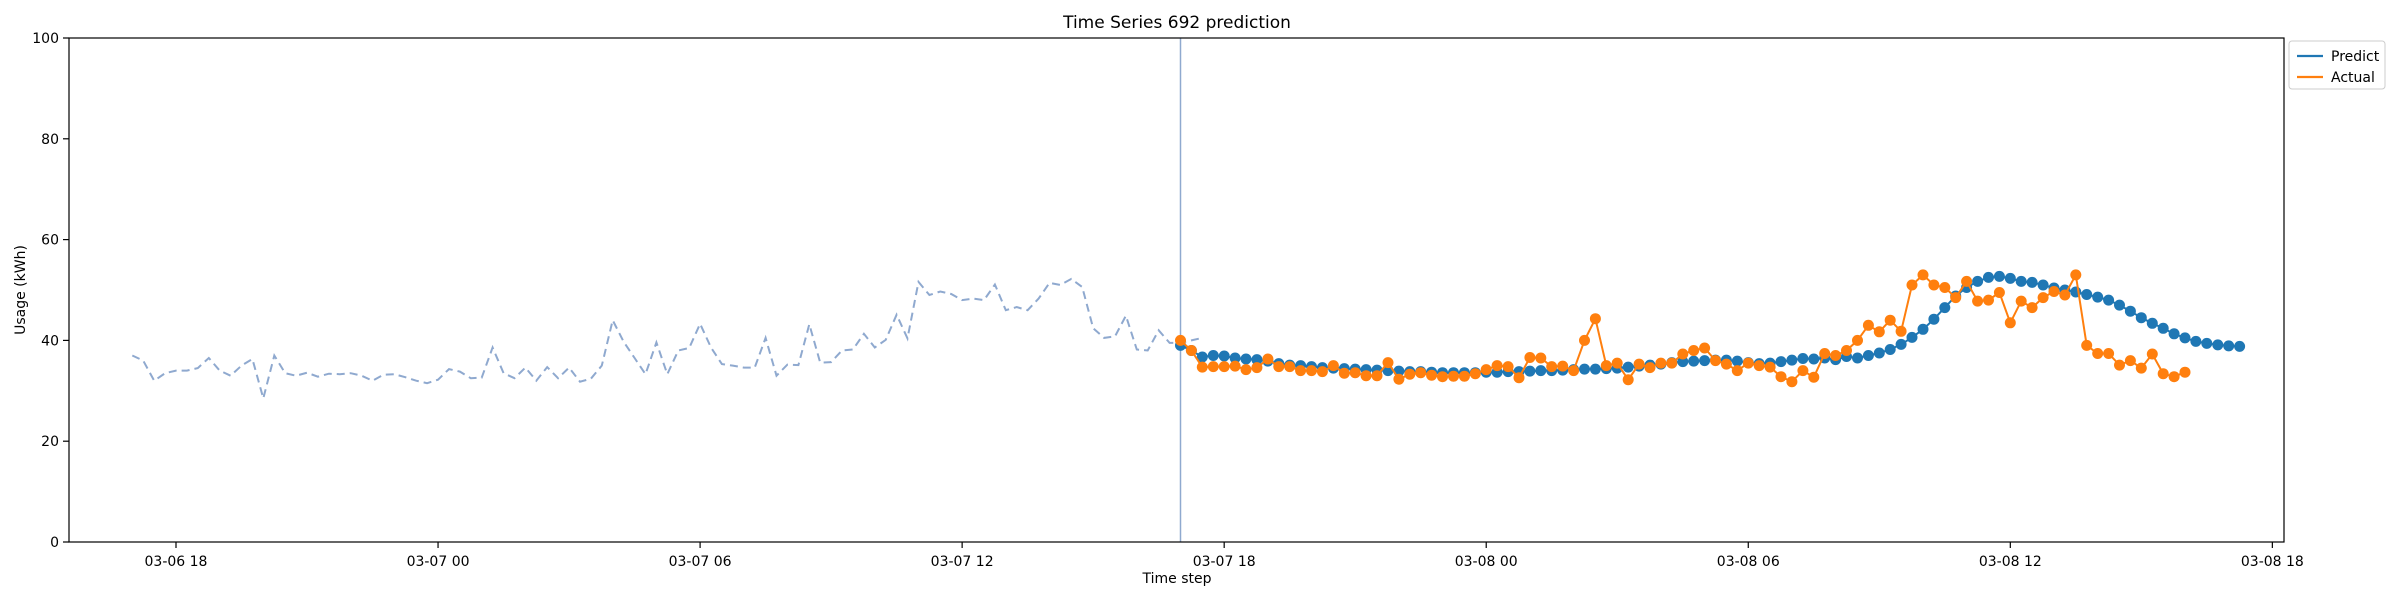 The height and width of the screenshot is (600, 2400). Describe the element at coordinates (2353, 78) in the screenshot. I see `legend-label-actual: Actual` at that location.